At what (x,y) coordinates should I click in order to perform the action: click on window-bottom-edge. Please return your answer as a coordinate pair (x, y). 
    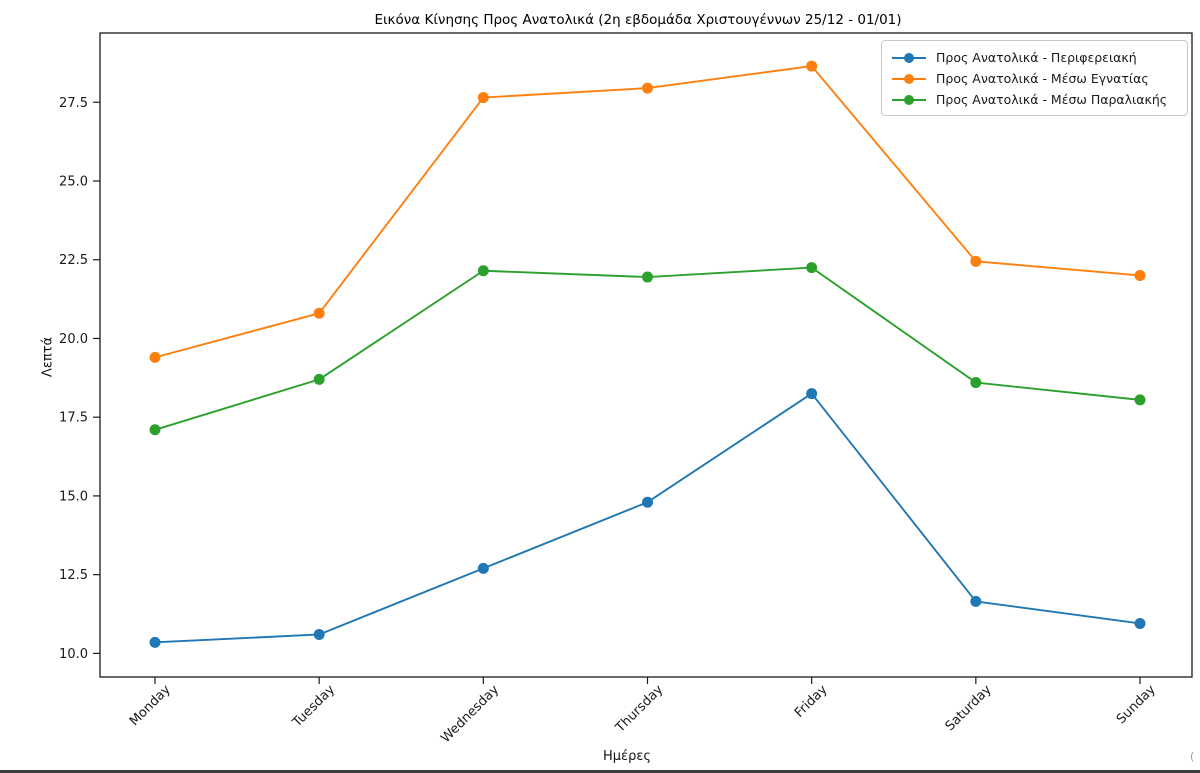
    Looking at the image, I should click on (600, 771).